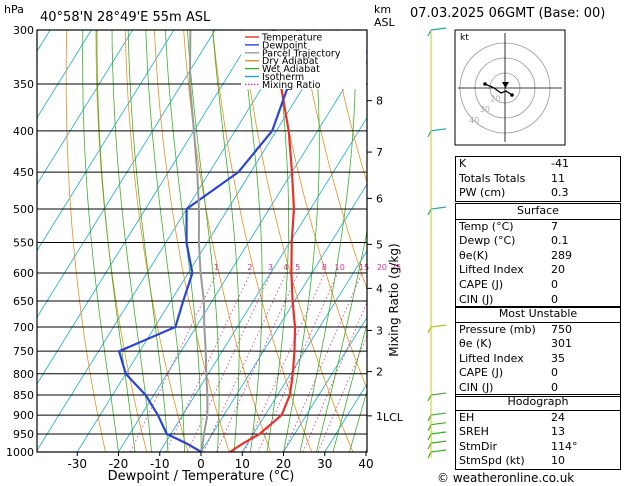 The image size is (629, 486). I want to click on hodograph-ring-label: 20, so click(495, 99).